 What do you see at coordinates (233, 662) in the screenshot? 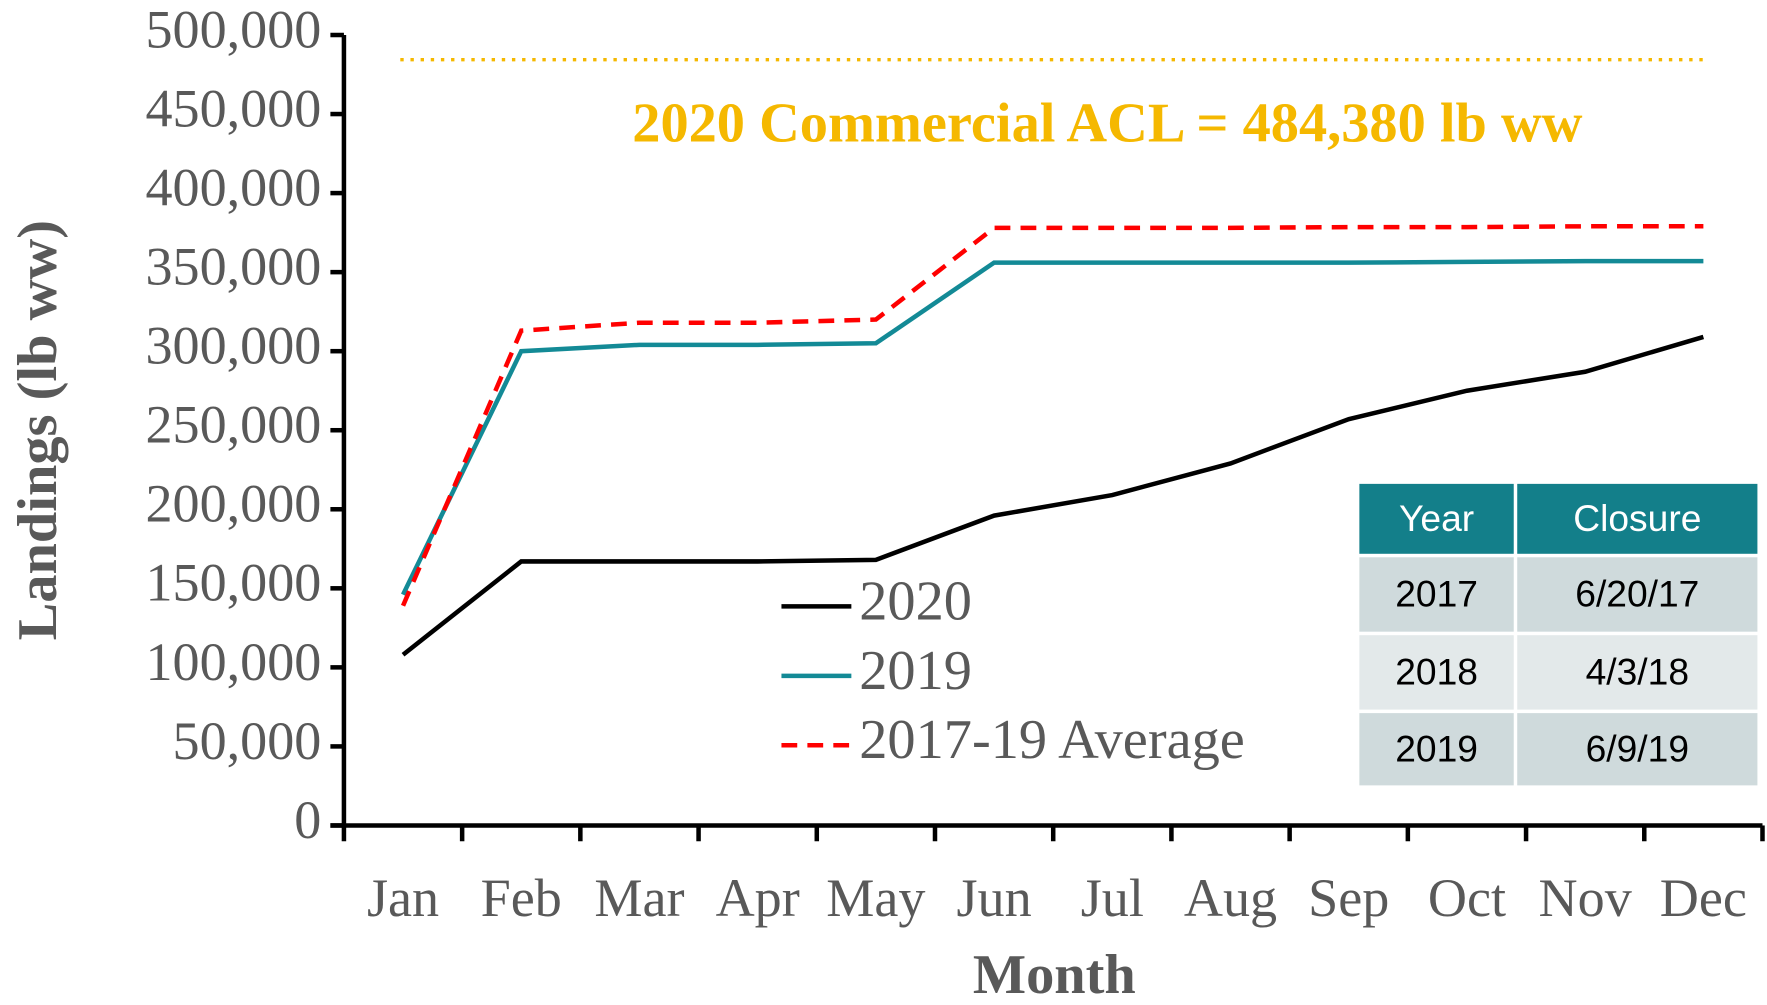
I see `y-tick-label: 100,000` at bounding box center [233, 662].